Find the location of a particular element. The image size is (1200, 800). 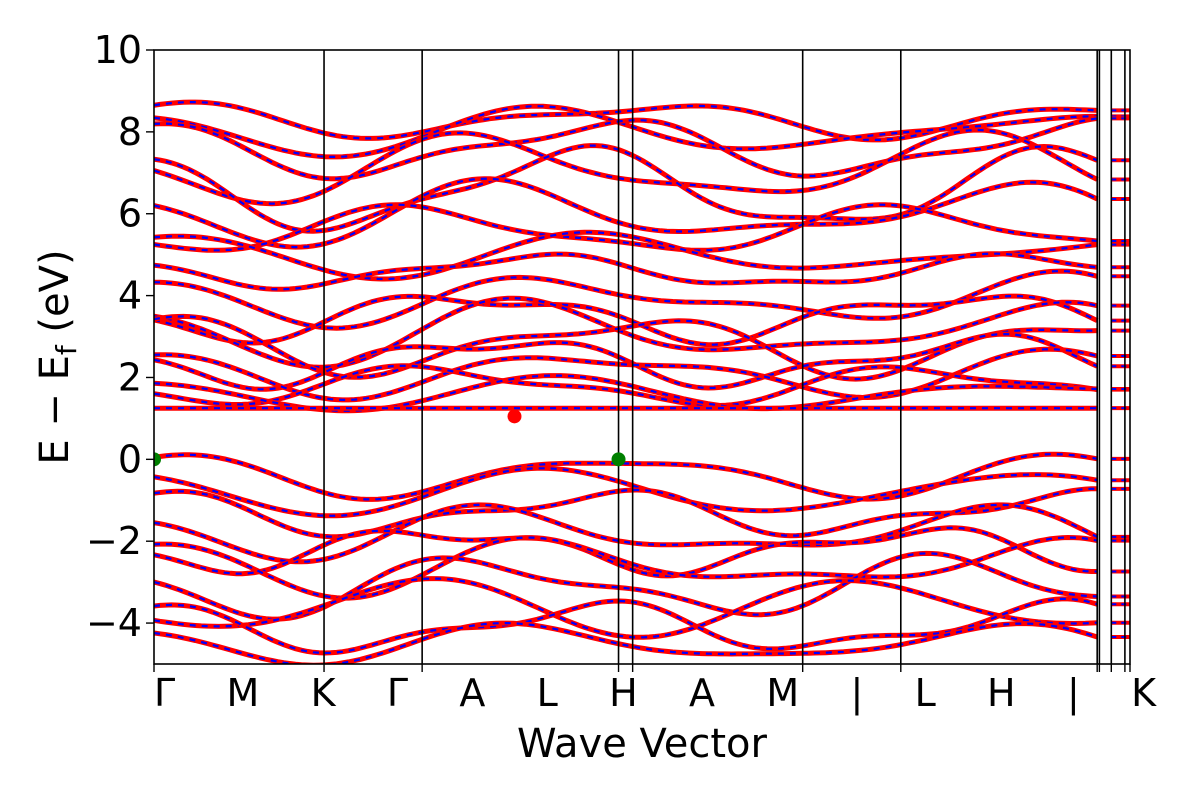

x-axis-ticks: ΓMKΓALHAM|LH|K is located at coordinates (655, 690).